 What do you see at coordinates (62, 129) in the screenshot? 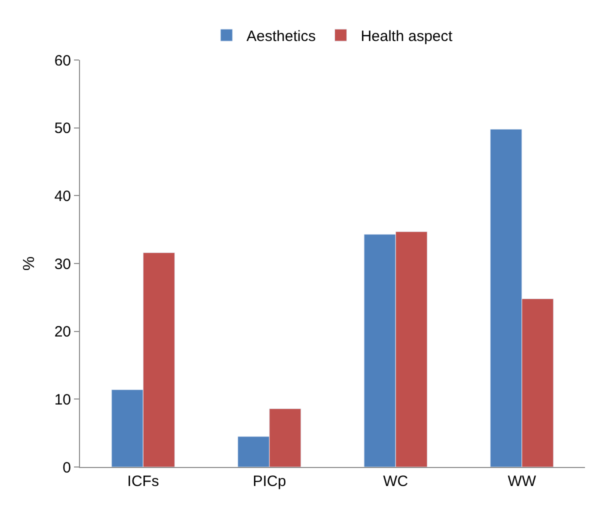
I see `y-tick-label: 50` at bounding box center [62, 129].